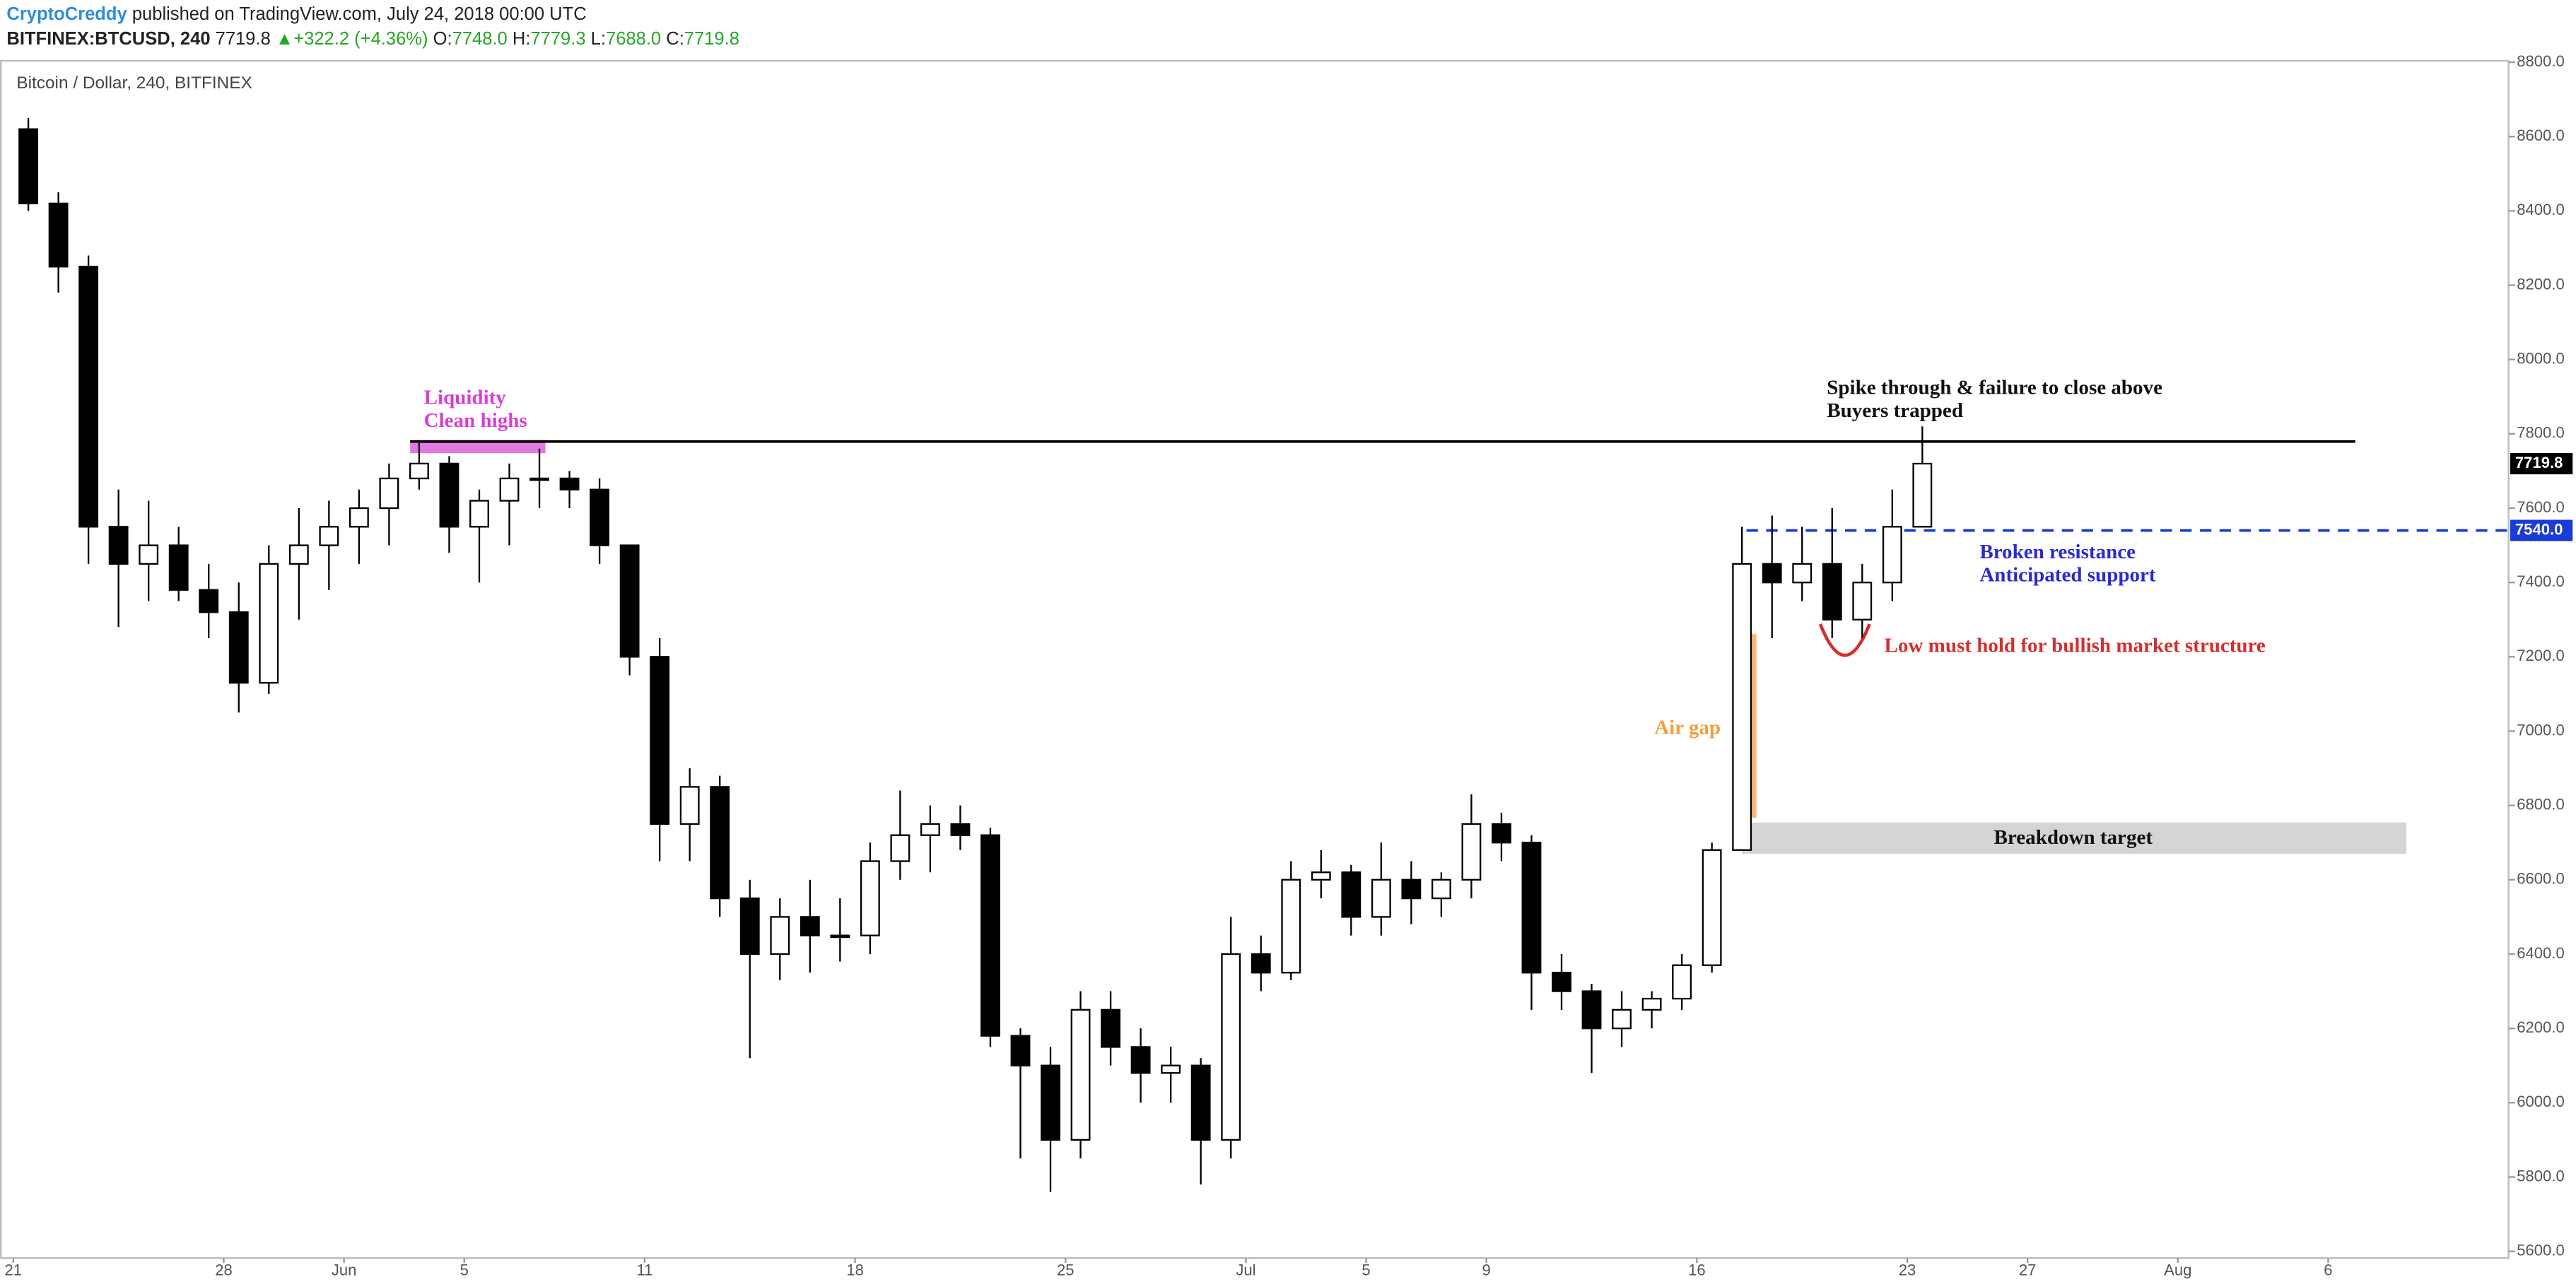 Image resolution: width=2576 pixels, height=1282 pixels. Describe the element at coordinates (2057, 552) in the screenshot. I see `annotation: Broken resistance` at that location.